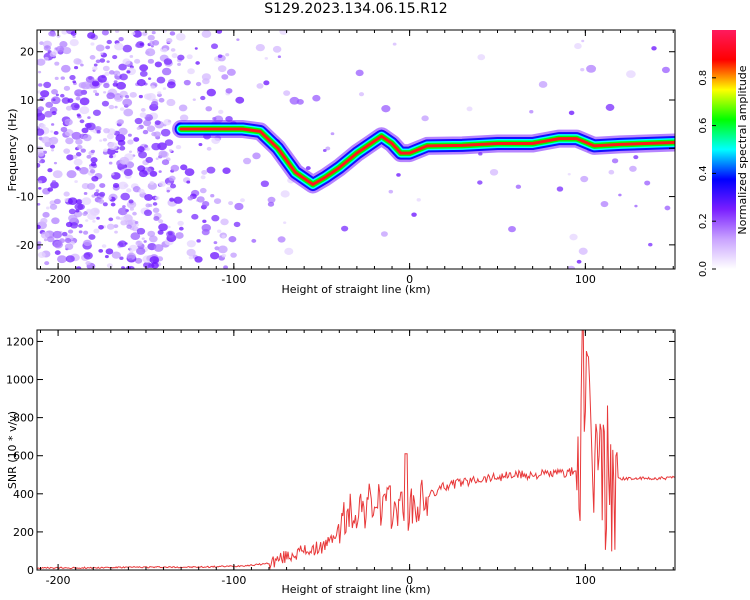 This screenshot has width=750, height=600. I want to click on snr-xtick-label: 0, so click(409, 580).